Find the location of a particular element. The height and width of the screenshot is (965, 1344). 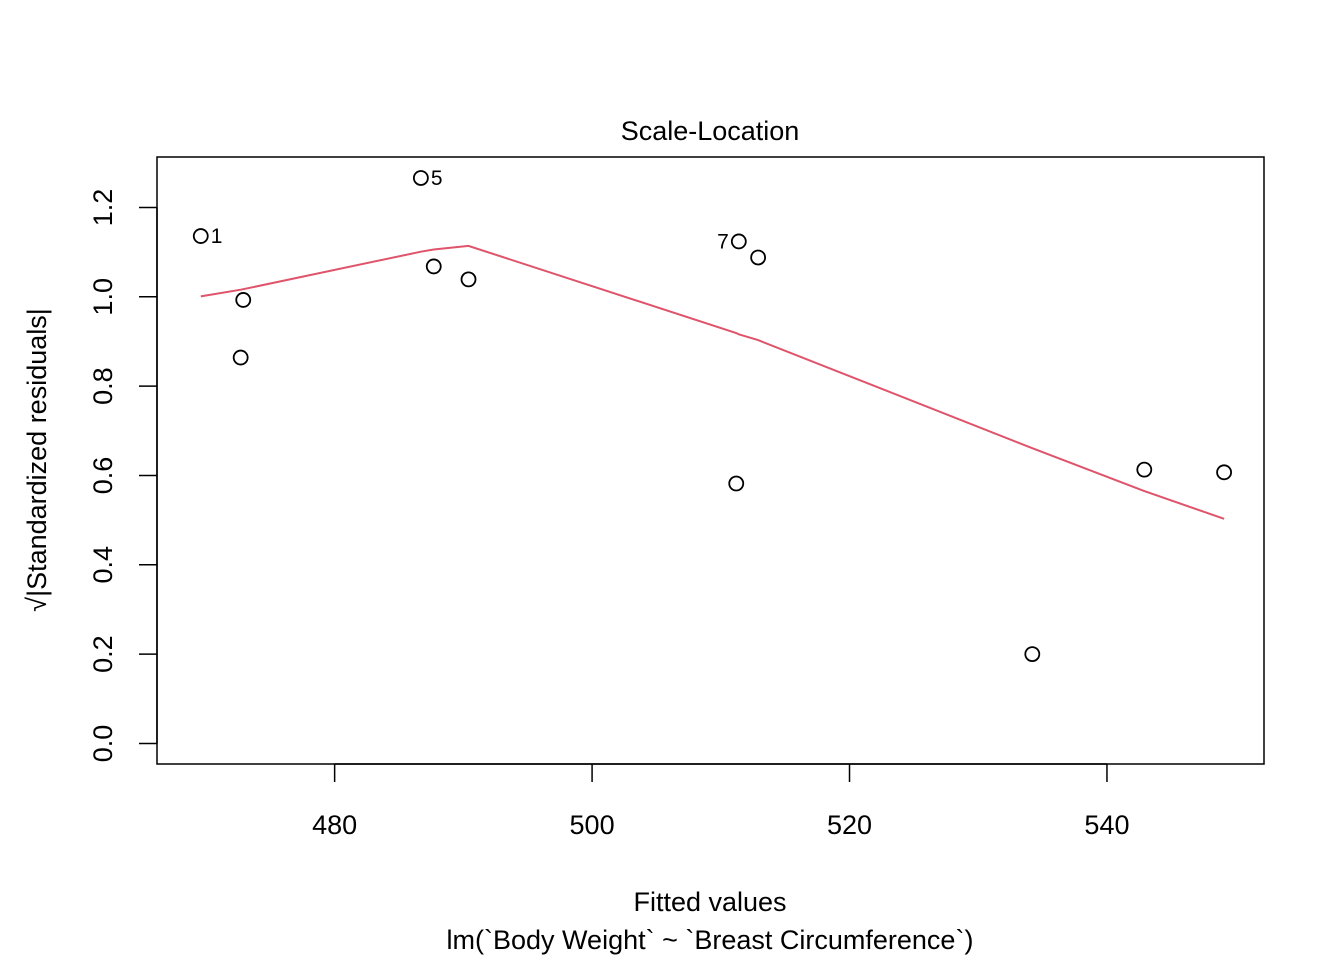

y-tick-label: 0.8 is located at coordinates (103, 386).